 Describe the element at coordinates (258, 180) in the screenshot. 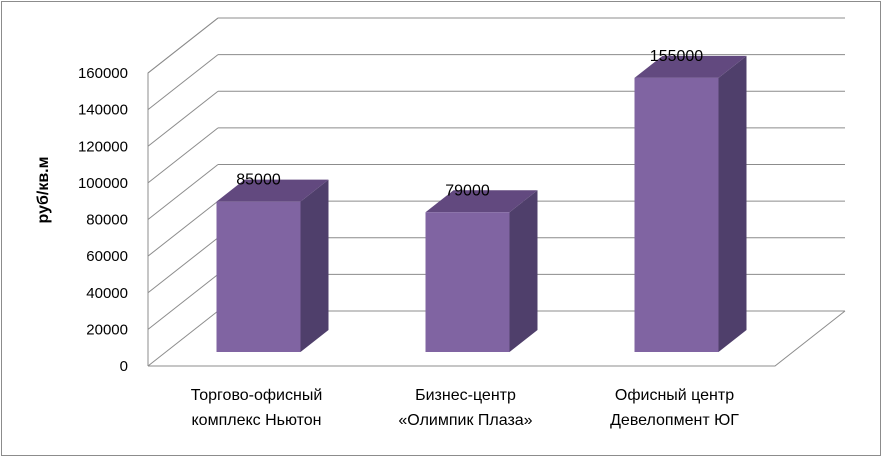

I see `data-label: 85000` at that location.